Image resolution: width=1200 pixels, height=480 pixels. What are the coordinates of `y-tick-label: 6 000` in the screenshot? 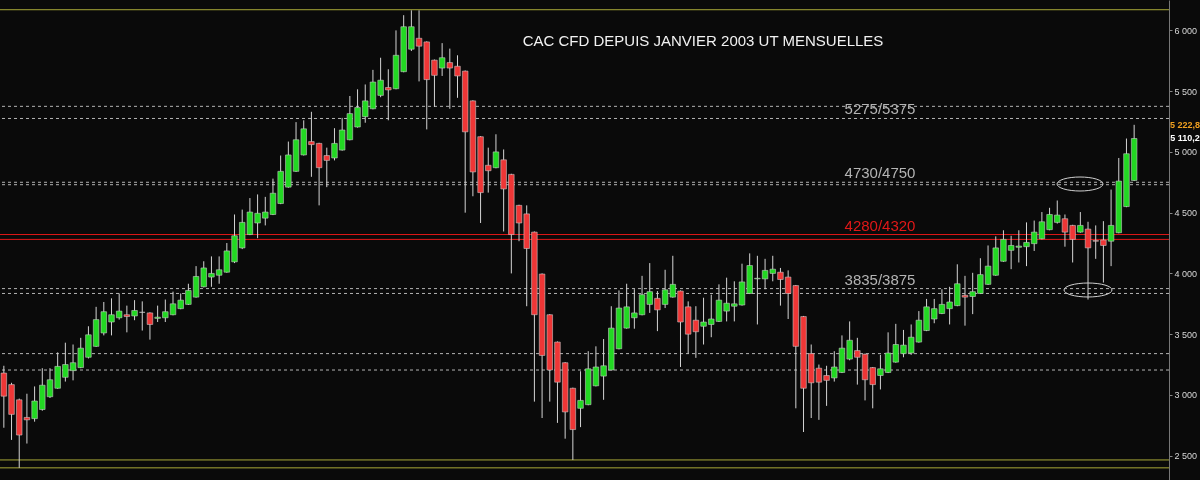 It's located at (1186, 30).